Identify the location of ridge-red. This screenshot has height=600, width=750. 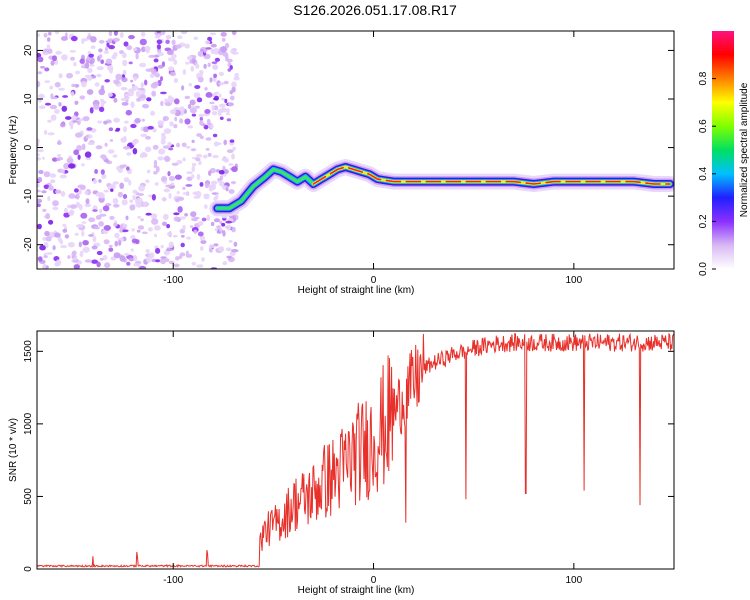
(491, 175).